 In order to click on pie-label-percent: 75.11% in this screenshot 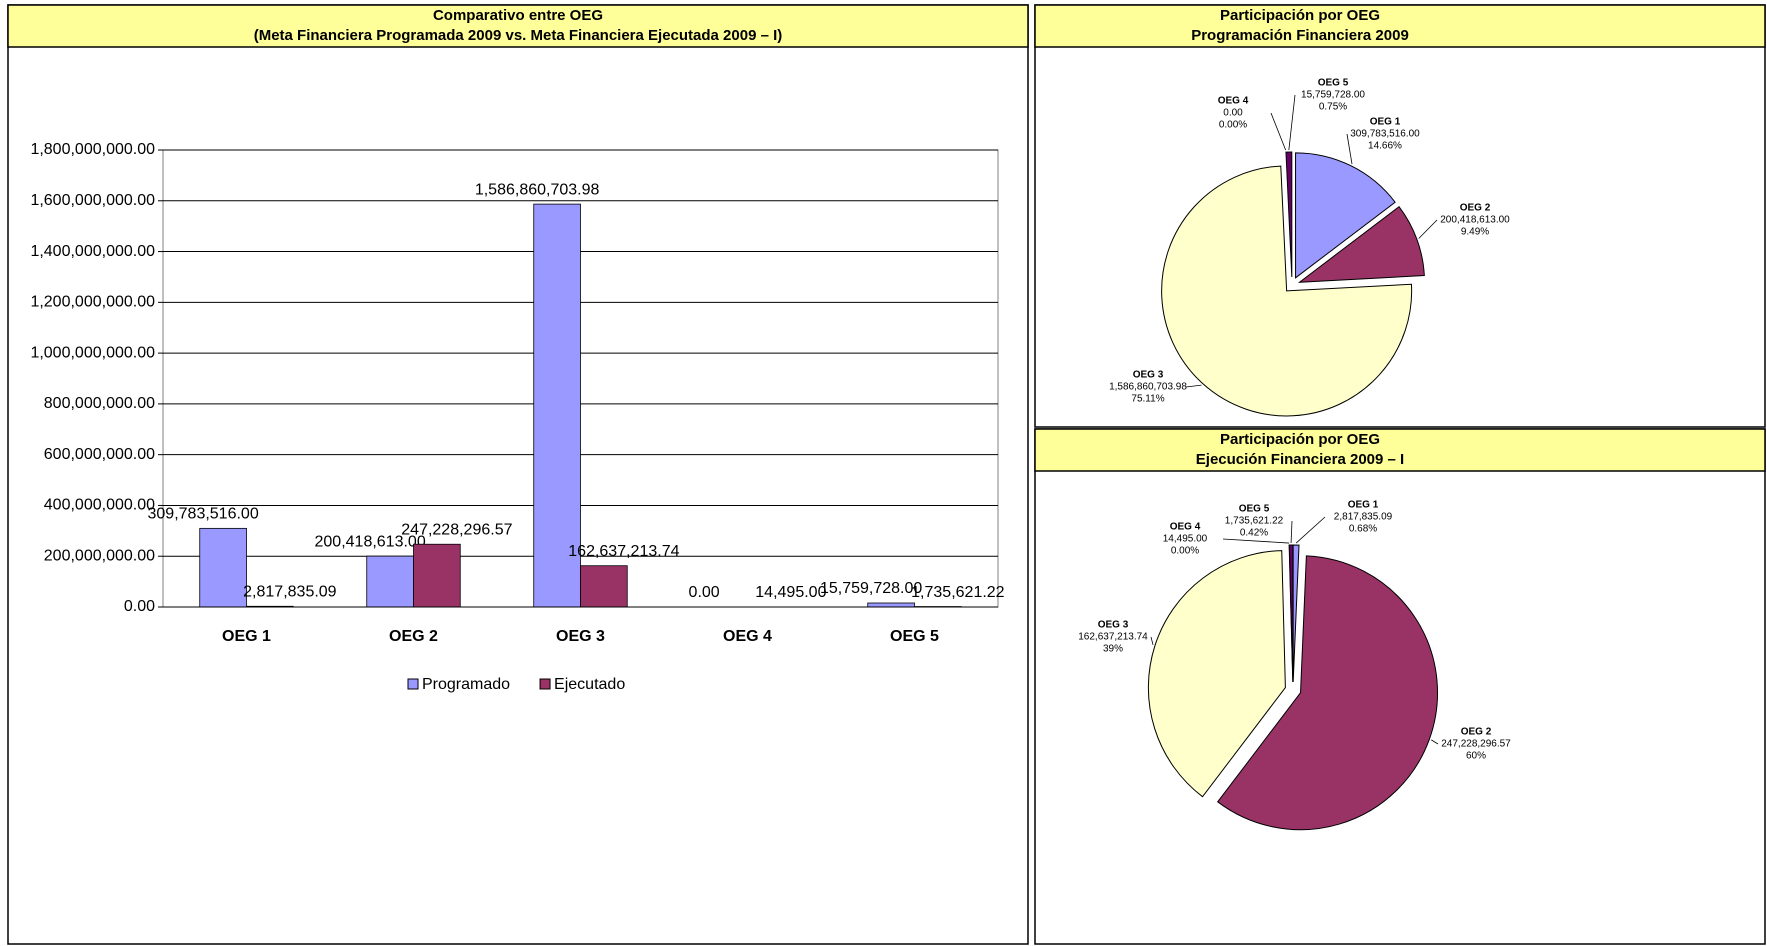, I will do `click(1147, 399)`.